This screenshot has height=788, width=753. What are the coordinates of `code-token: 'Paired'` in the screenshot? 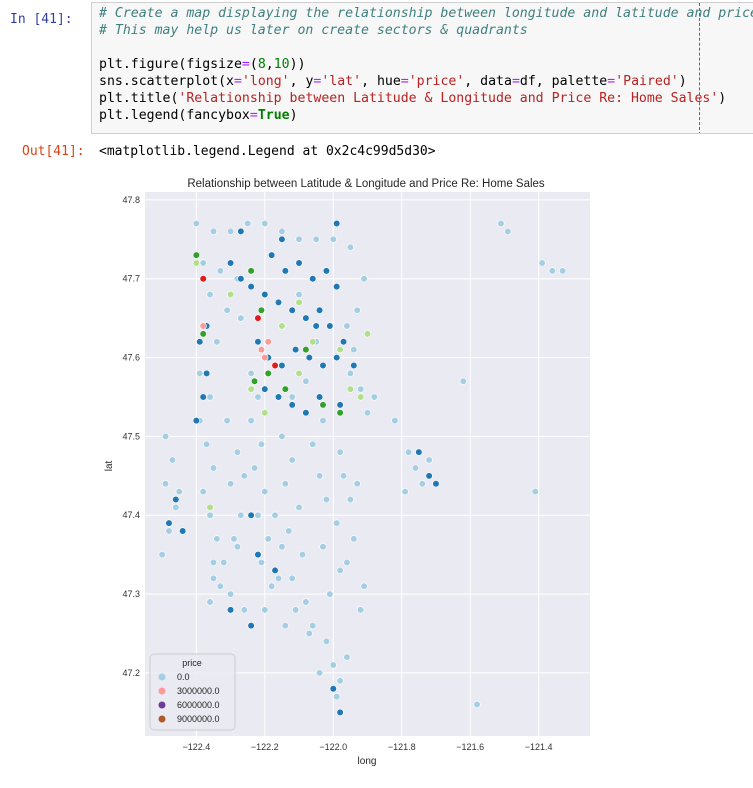 It's located at (647, 81).